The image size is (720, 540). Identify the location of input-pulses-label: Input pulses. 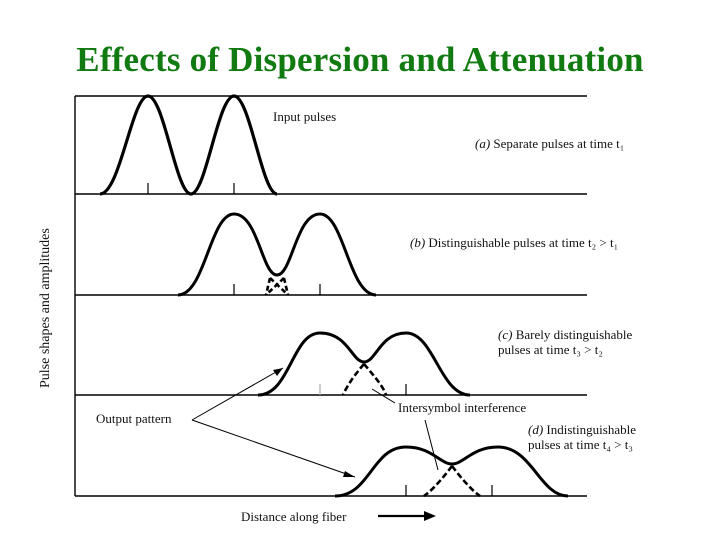
(305, 116).